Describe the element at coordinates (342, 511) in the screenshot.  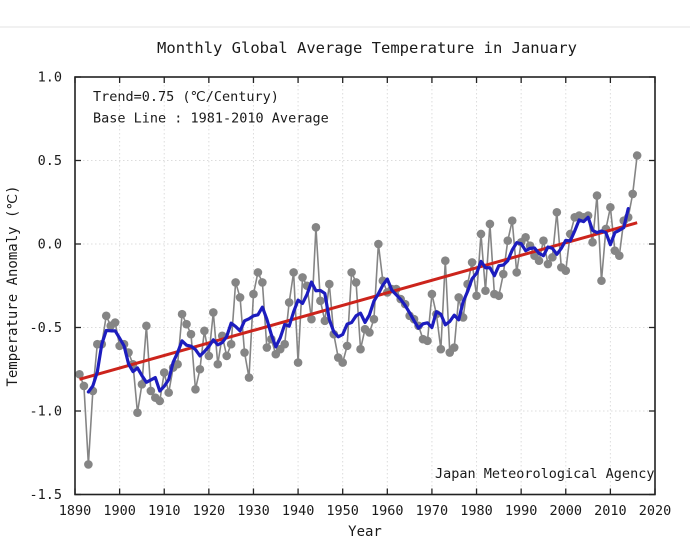
I see `x-tick-label: 1950` at that location.